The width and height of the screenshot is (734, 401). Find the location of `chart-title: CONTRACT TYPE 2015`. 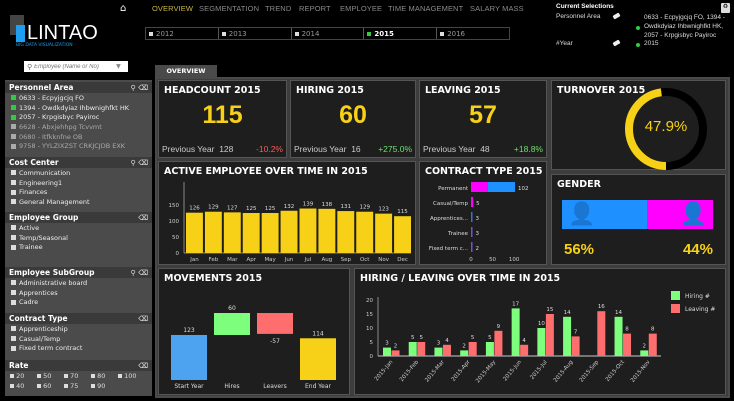

chart-title: CONTRACT TYPE 2015 is located at coordinates (484, 171).